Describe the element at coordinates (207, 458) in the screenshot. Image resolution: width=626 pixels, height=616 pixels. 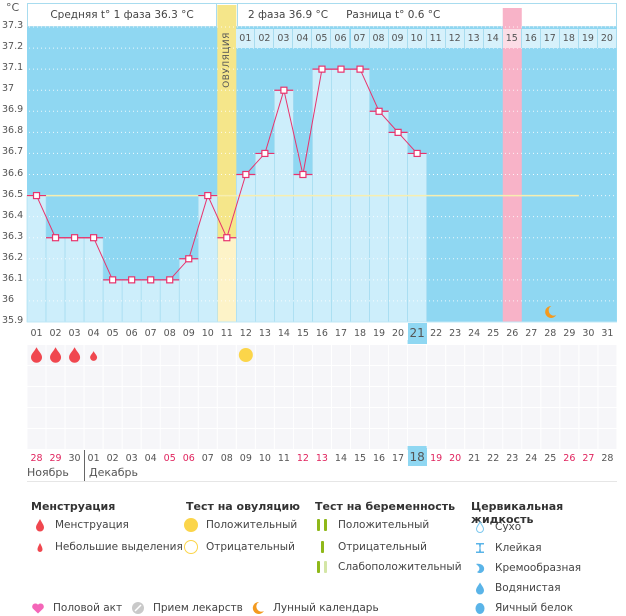
I see `calendar-date: 07` at that location.